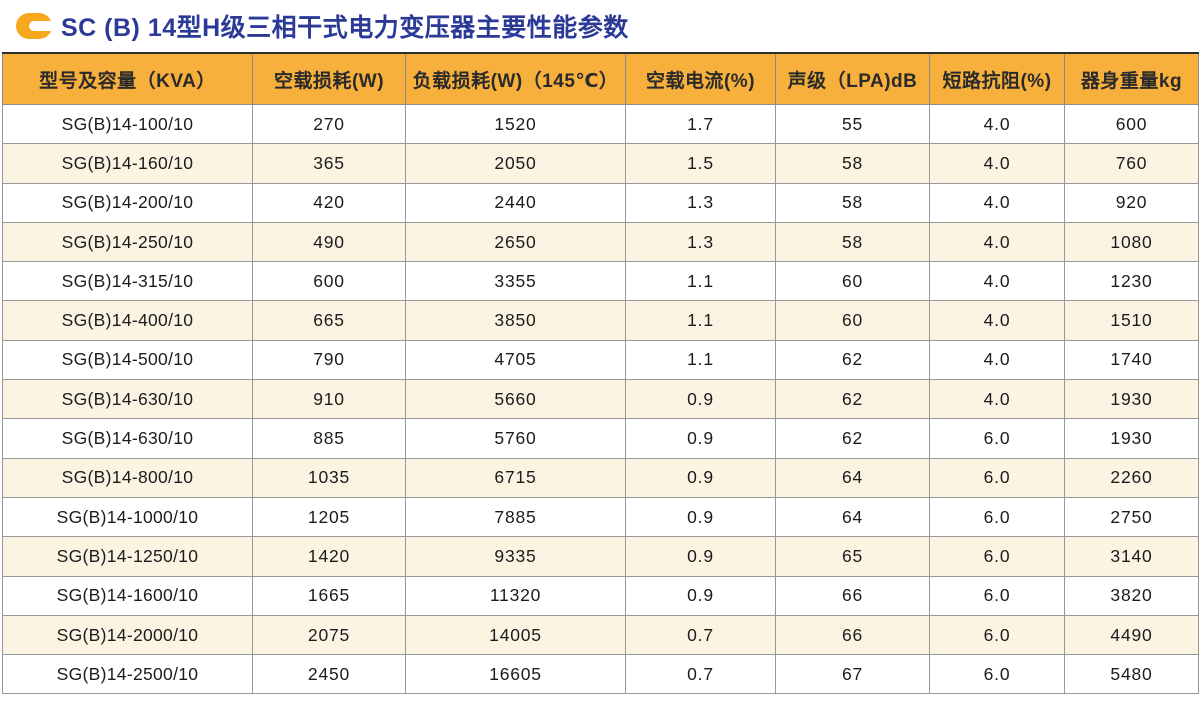  What do you see at coordinates (127, 556) in the screenshot?
I see `model-cell: SG(B)14-1250/10` at bounding box center [127, 556].